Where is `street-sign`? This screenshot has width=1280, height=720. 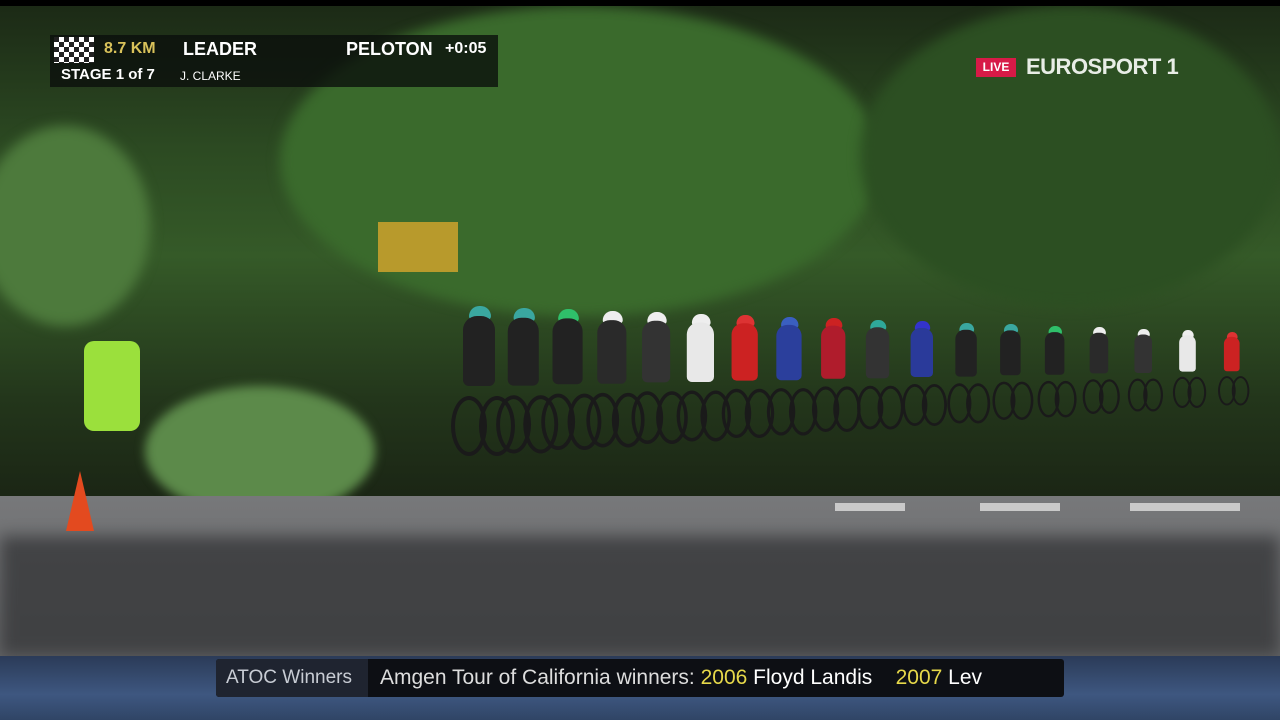 street-sign is located at coordinates (418, 247).